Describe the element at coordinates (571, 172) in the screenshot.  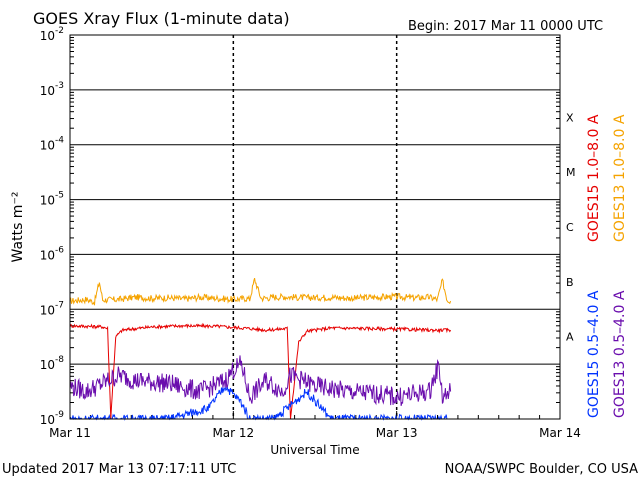
I see `flare-class-m: M` at that location.